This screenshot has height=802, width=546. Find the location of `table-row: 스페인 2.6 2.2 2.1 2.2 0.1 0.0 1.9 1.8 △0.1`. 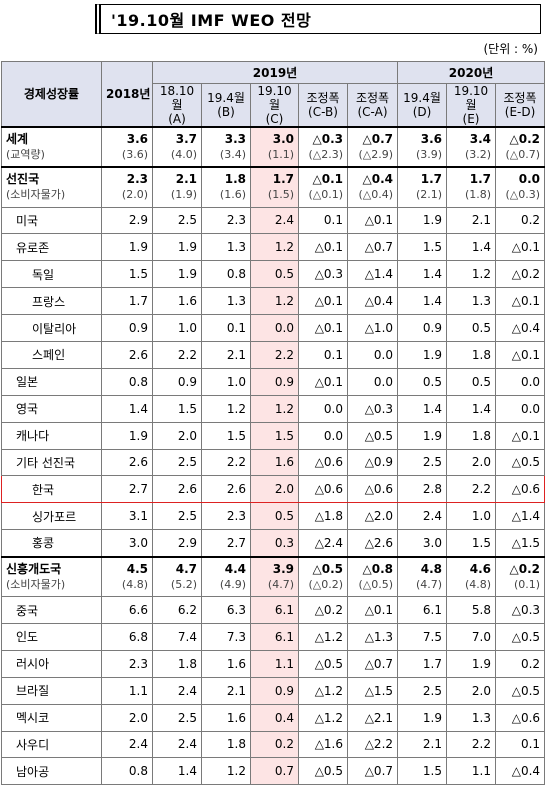

table-row: 스페인 2.6 2.2 2.1 2.2 0.1 0.0 1.9 1.8 △0.1 is located at coordinates (273, 354).